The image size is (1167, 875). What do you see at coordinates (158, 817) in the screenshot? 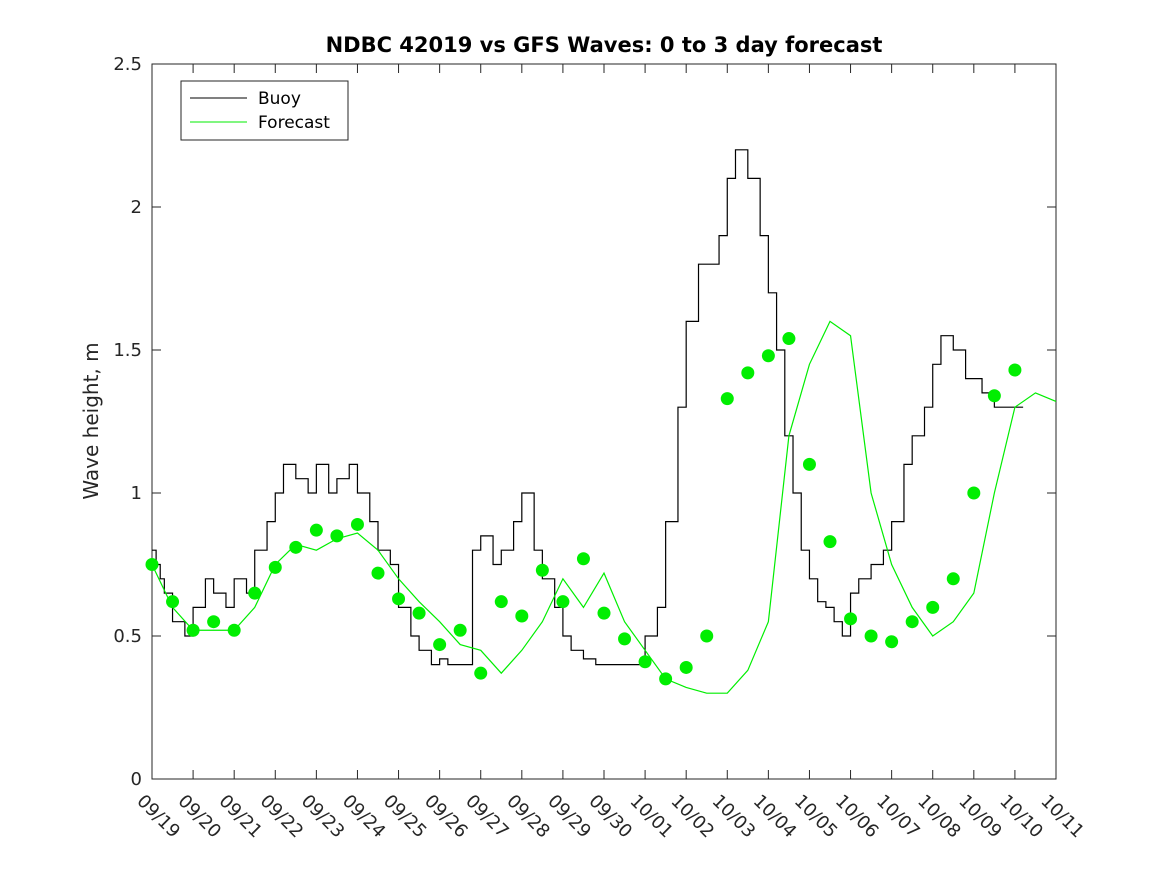
I see `x-tick-label: 09/19` at bounding box center [158, 817].